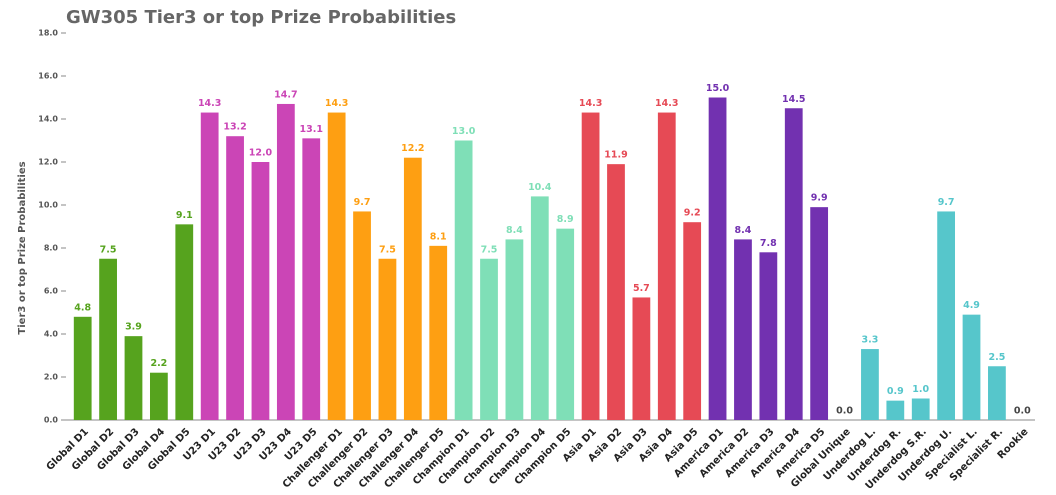 Image resolution: width=1056 pixels, height=495 pixels. Describe the element at coordinates (51, 334) in the screenshot. I see `y-tick-label: 4.0` at that location.